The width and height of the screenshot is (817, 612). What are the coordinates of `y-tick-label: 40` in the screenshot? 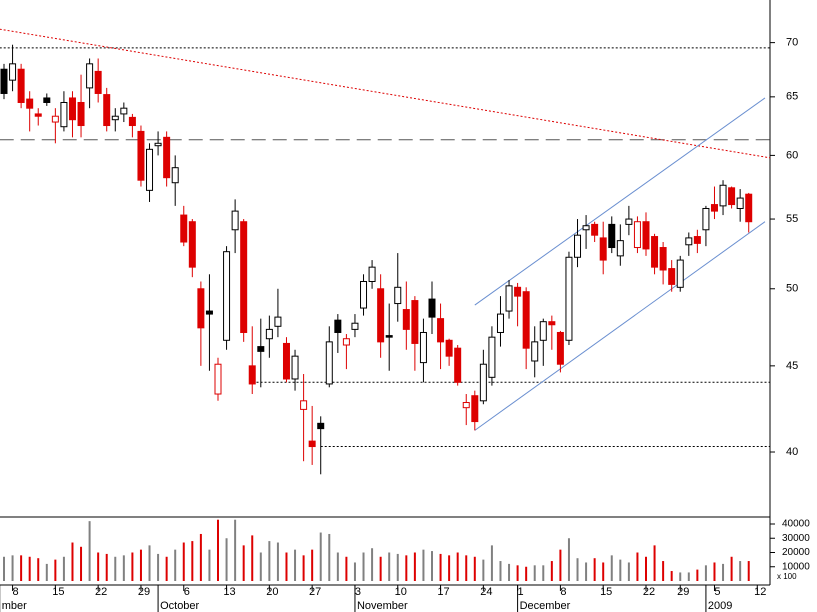 It's located at (792, 452).